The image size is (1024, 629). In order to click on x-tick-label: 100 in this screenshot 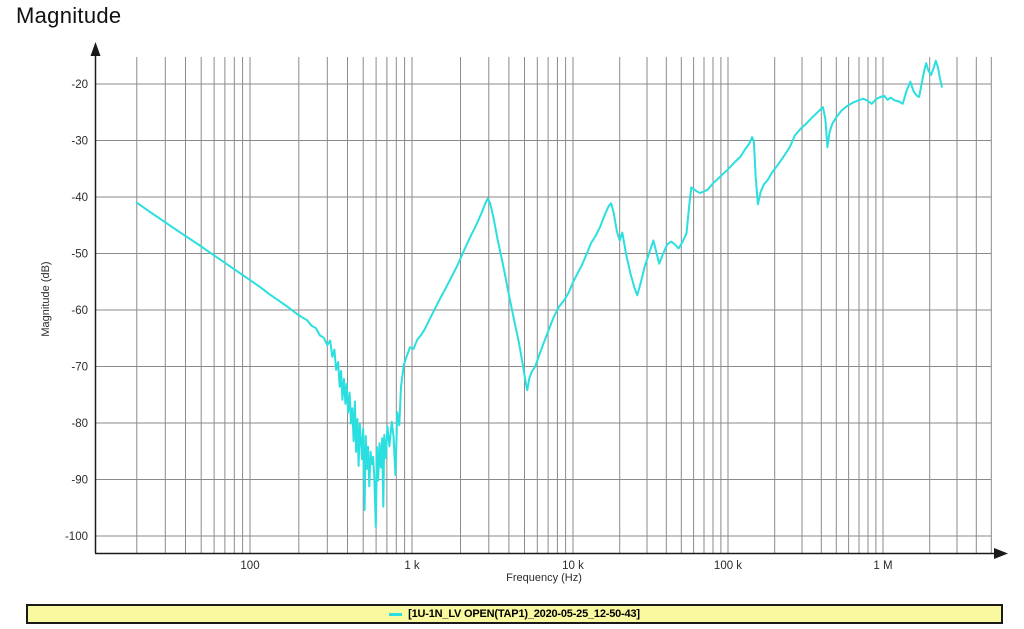, I will do `click(249, 566)`.